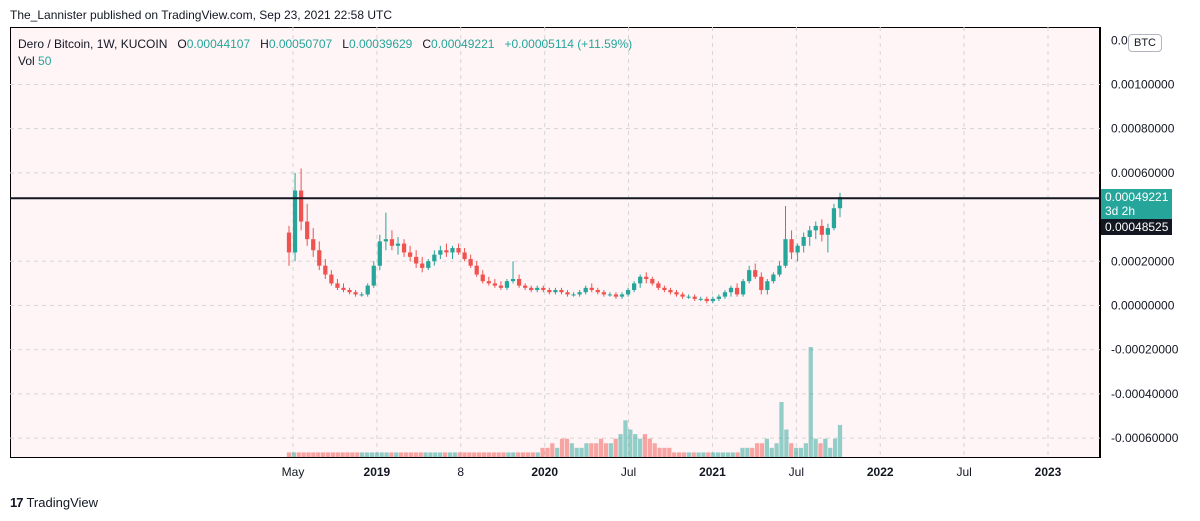 The image size is (1200, 521). Describe the element at coordinates (1145, 438) in the screenshot. I see `y-tick-label: -0.00060000` at that location.